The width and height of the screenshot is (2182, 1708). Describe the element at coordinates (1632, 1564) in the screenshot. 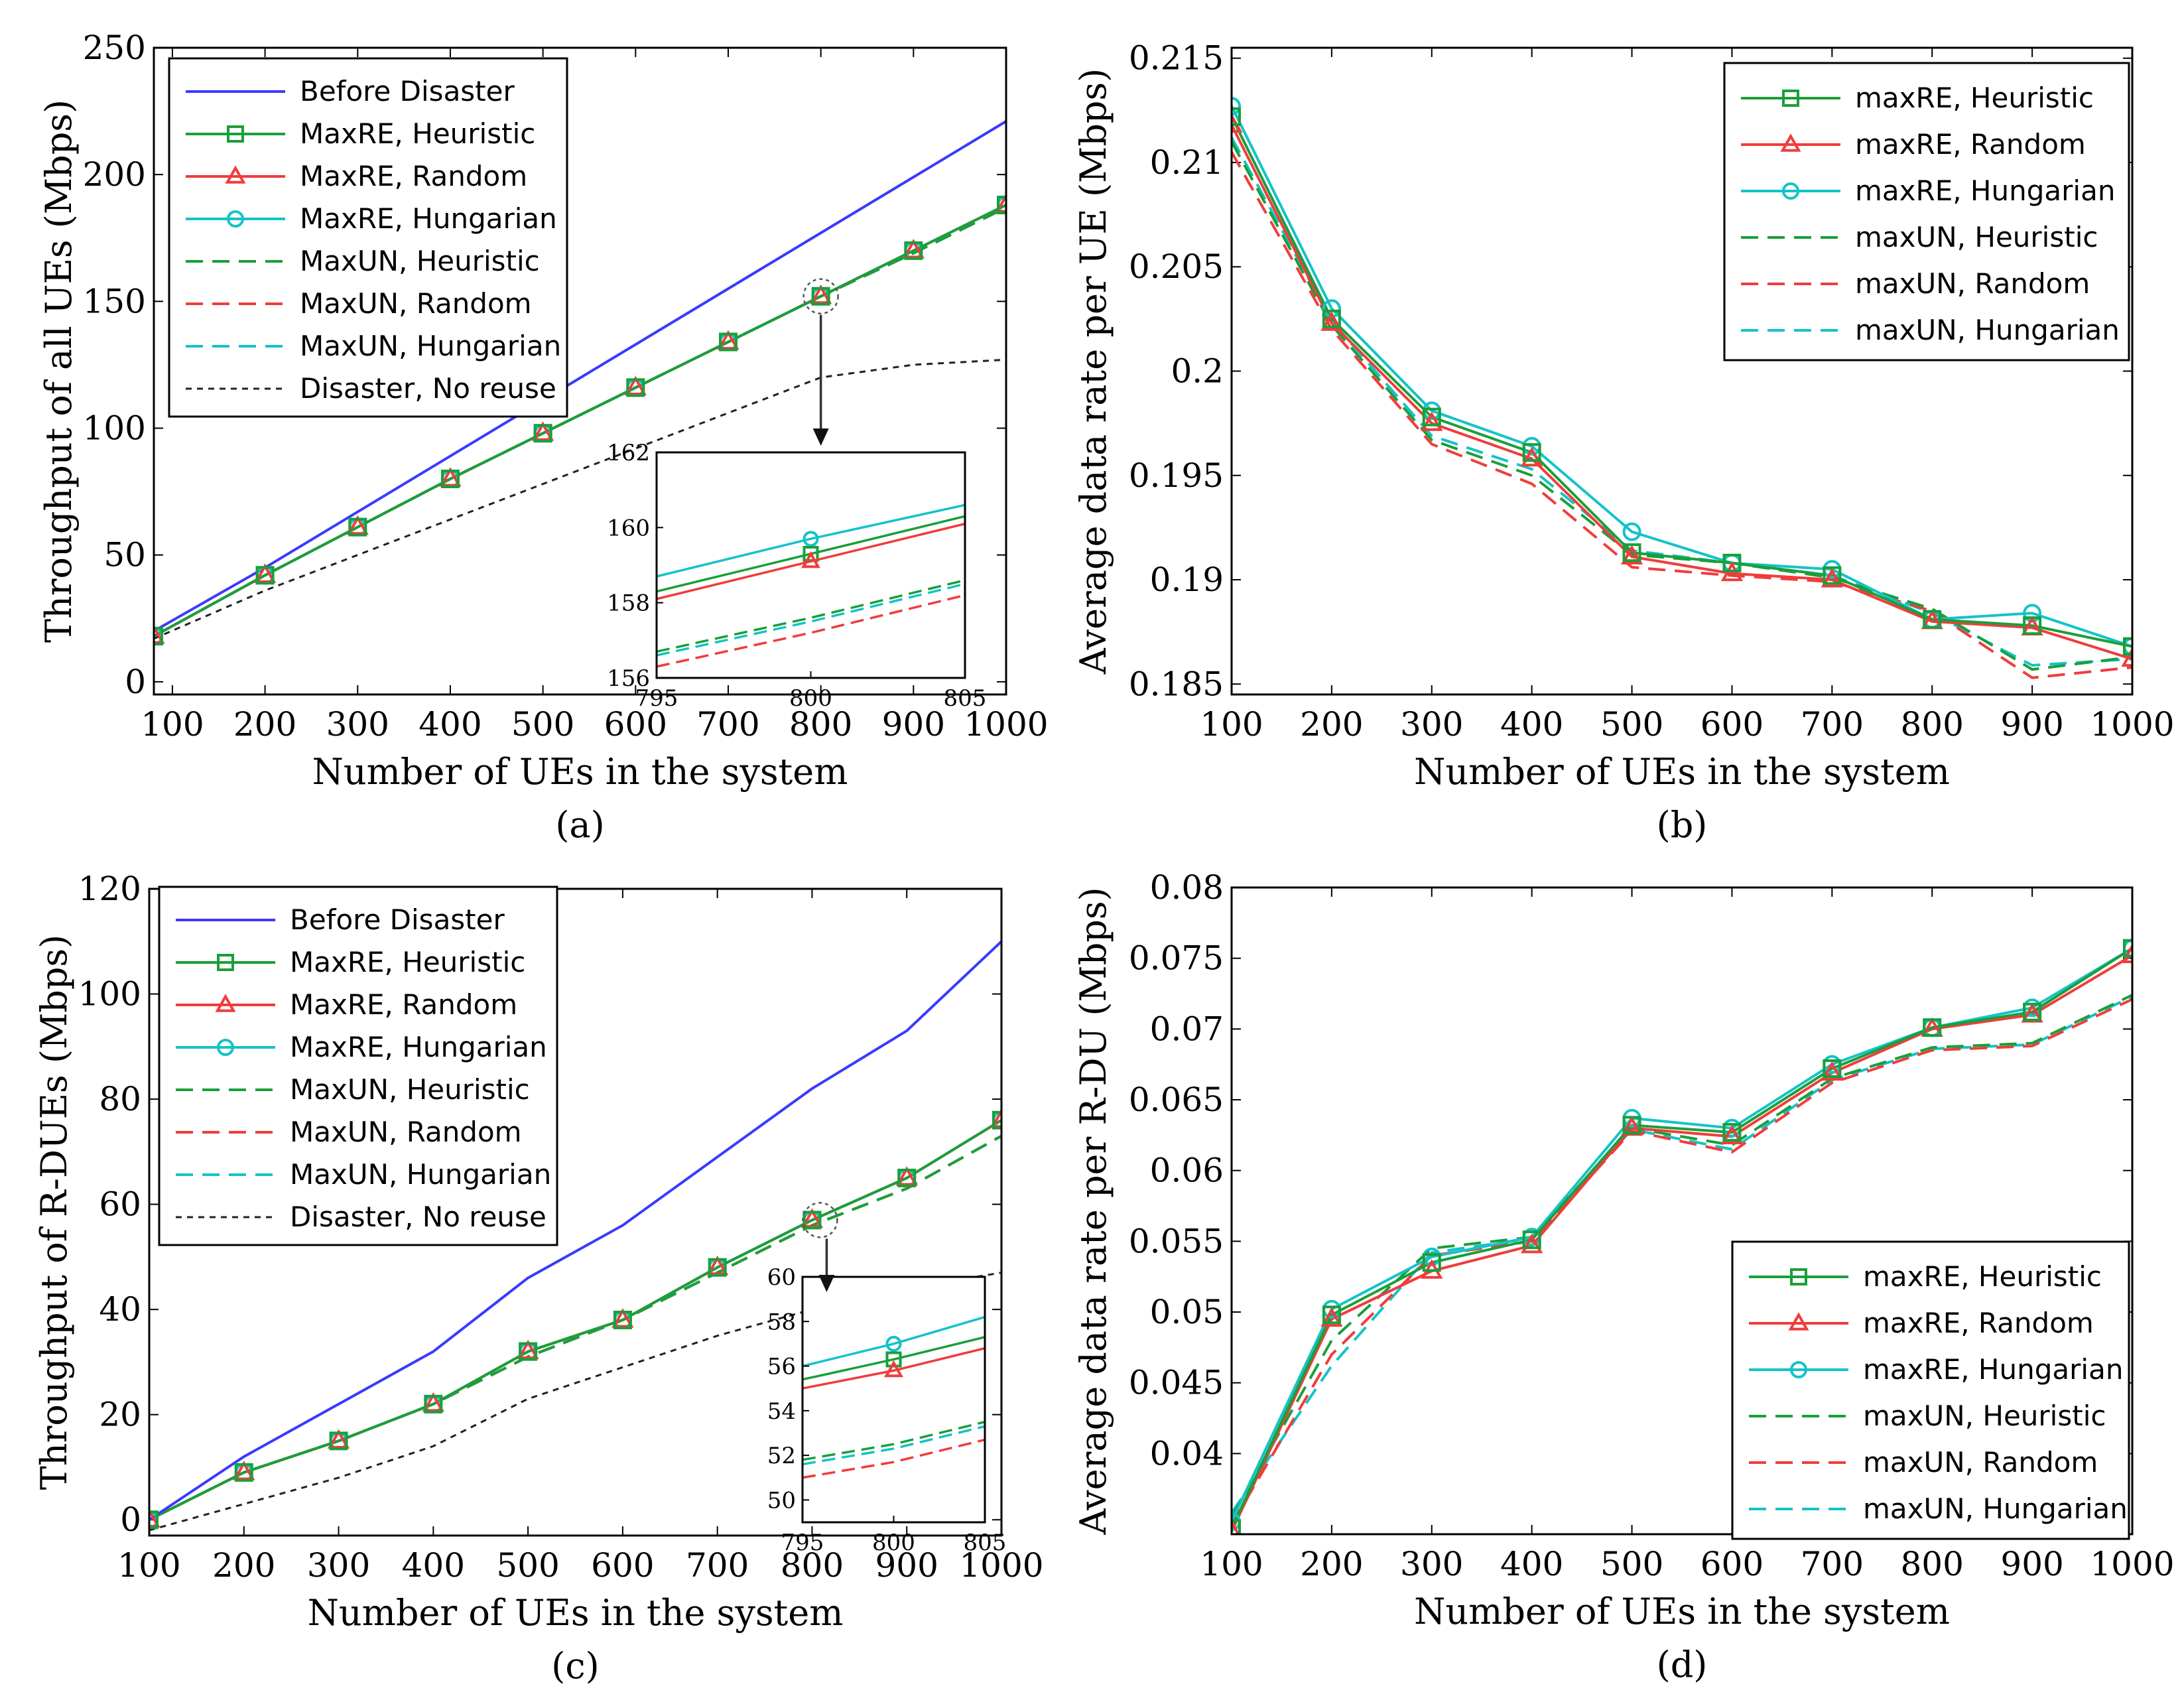

I see `x-tick-label: 500` at that location.